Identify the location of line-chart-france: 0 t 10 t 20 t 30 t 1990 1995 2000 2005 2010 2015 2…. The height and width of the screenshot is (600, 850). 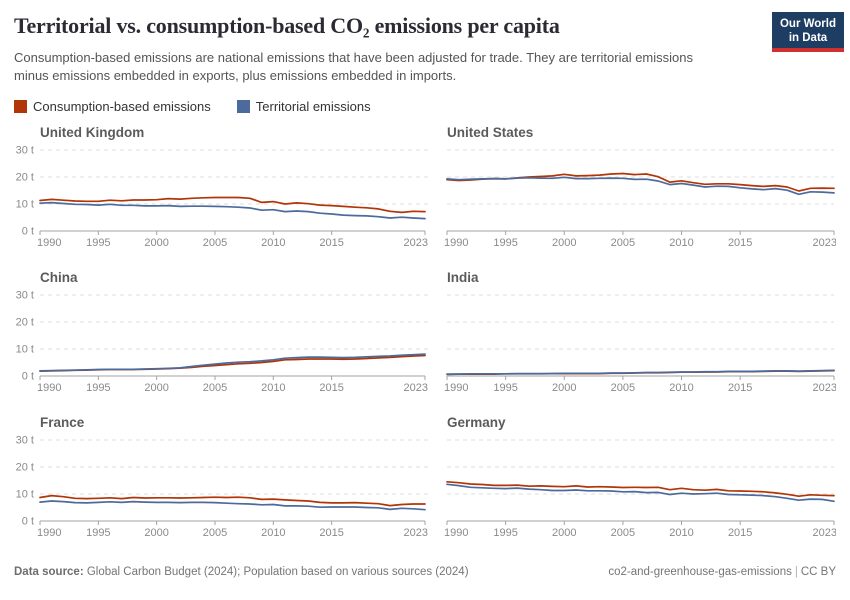
(223, 487).